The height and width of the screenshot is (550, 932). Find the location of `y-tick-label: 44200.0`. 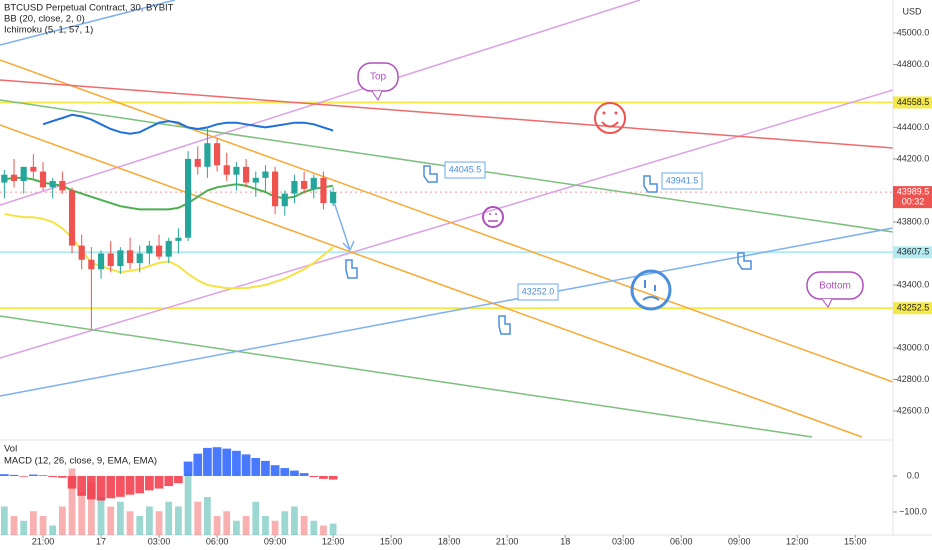

y-tick-label: 44200.0 is located at coordinates (913, 158).